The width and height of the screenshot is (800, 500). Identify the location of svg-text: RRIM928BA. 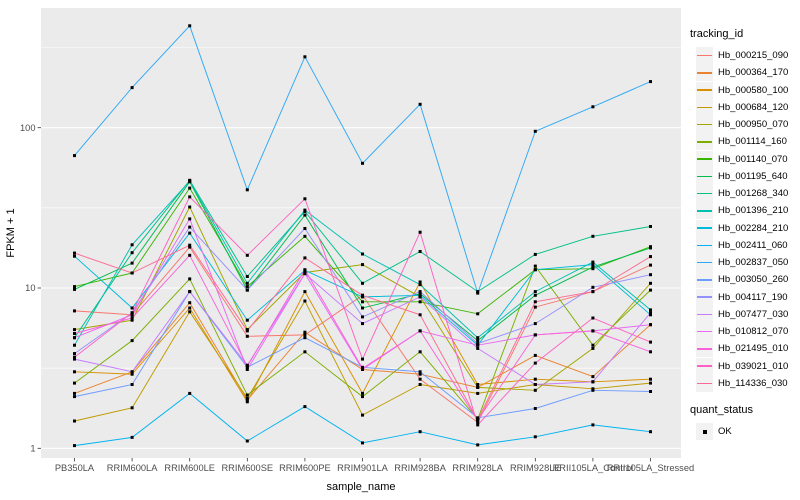
(420, 468).